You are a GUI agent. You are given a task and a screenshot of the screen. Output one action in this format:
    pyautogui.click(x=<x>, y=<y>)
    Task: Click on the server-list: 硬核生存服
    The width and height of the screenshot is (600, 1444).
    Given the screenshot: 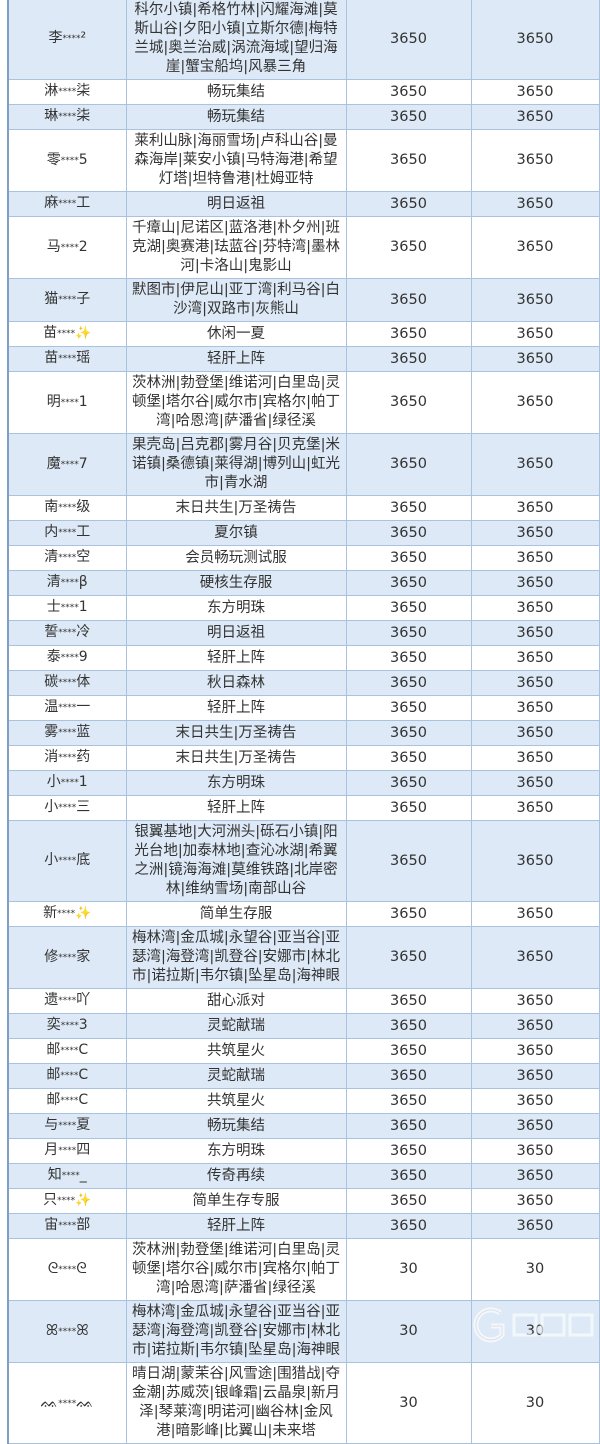 What is the action you would take?
    pyautogui.click(x=236, y=583)
    